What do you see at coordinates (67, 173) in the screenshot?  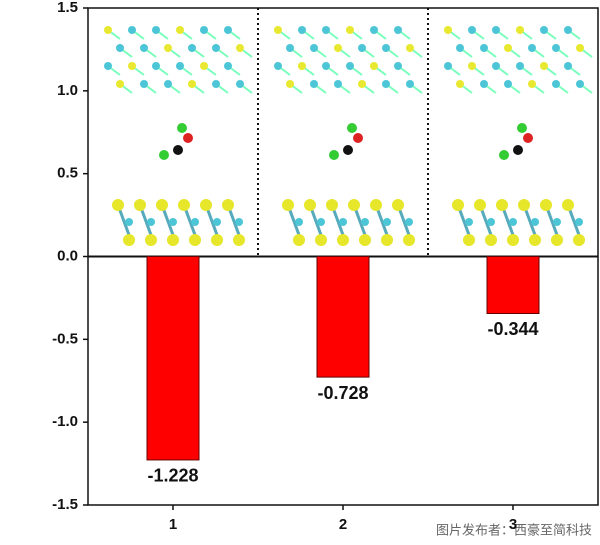 I see `y-tick-label: 0.5` at bounding box center [67, 173].